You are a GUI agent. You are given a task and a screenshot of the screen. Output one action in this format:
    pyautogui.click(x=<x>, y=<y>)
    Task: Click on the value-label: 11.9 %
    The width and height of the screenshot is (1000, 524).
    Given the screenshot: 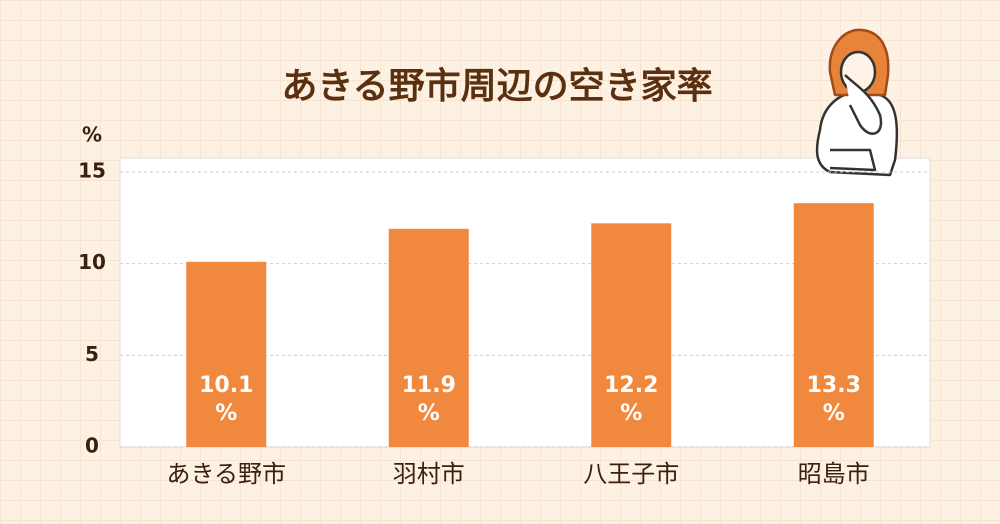 What is the action you would take?
    pyautogui.click(x=428, y=399)
    